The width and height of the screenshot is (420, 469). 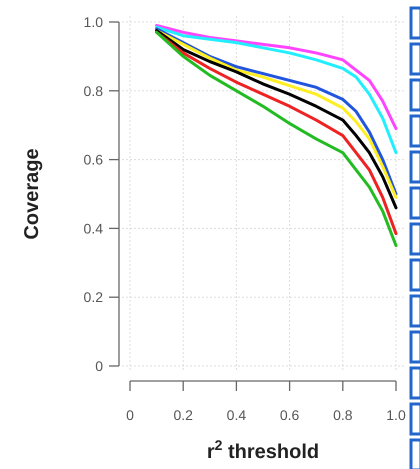 What do you see at coordinates (99, 366) in the screenshot?
I see `y-tick-label: 0` at bounding box center [99, 366].